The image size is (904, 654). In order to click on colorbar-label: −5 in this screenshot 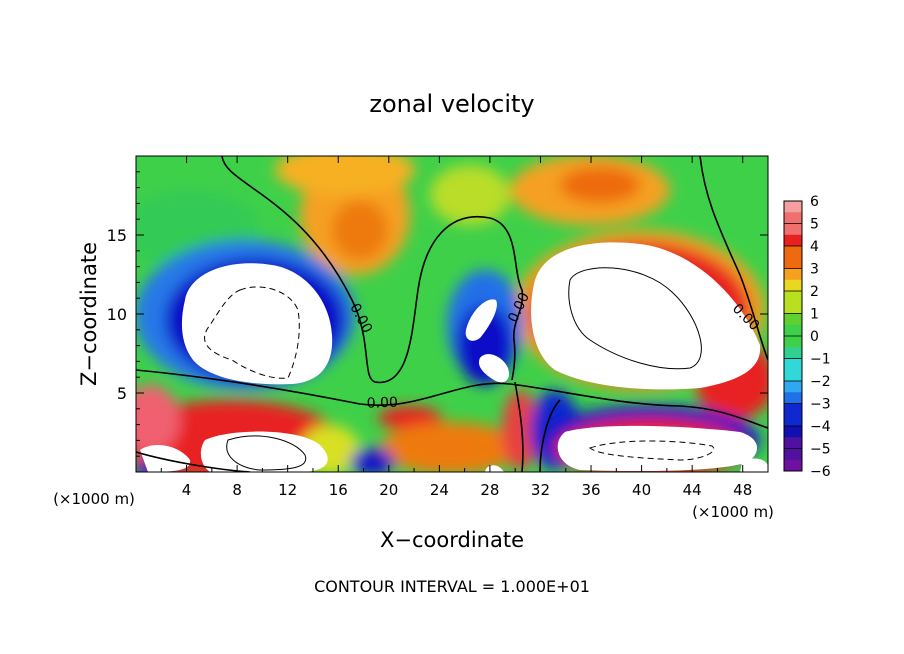, I will do `click(820, 450)`.